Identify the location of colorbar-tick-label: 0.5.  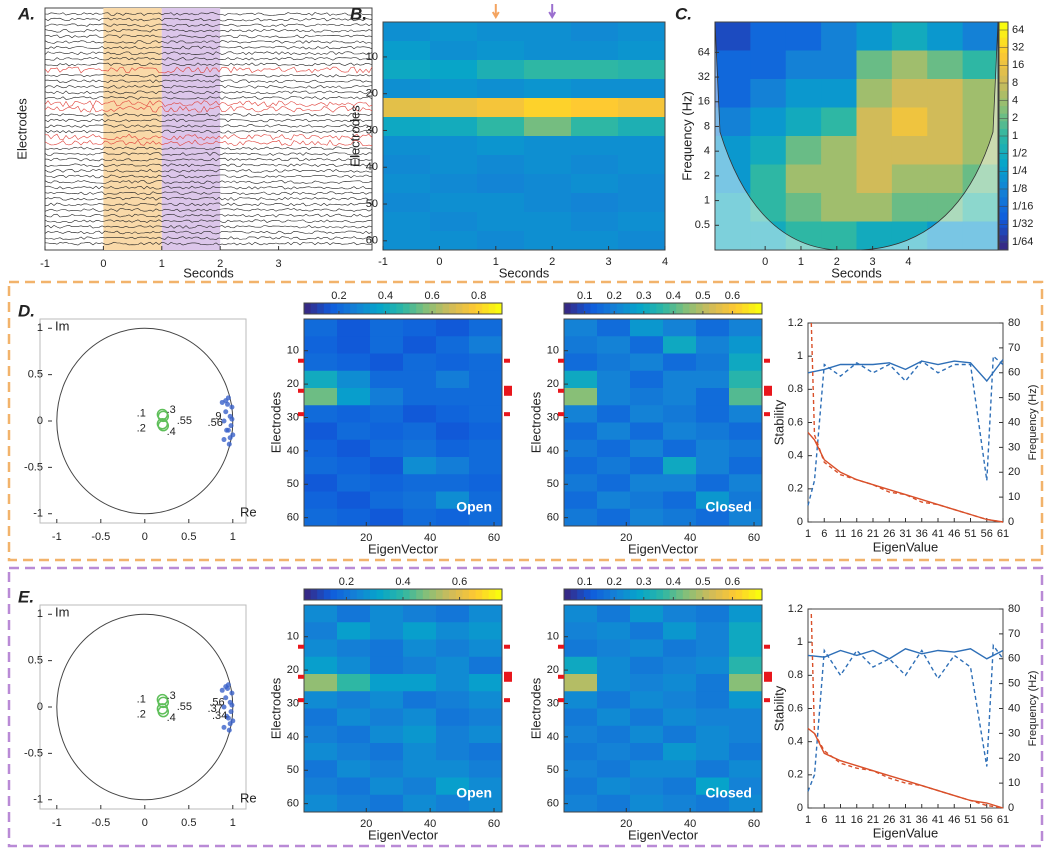
(702, 296).